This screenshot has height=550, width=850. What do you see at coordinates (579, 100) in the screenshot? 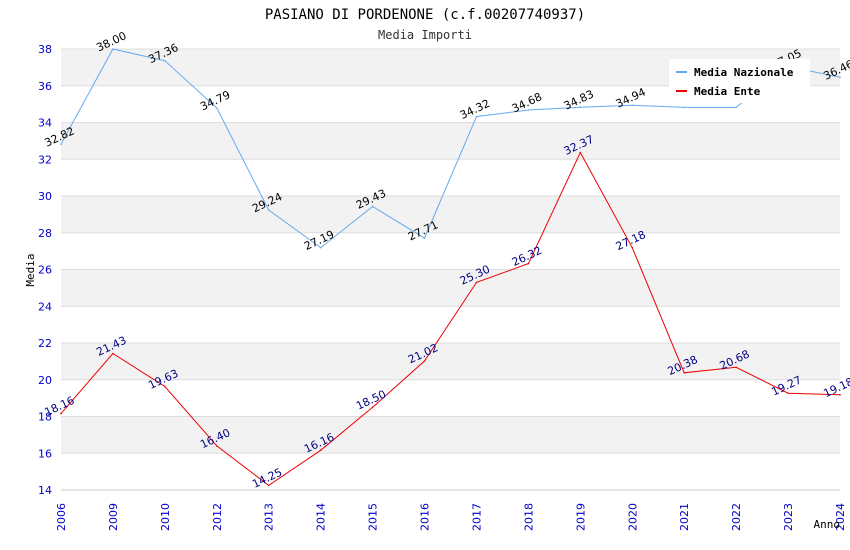
I see `data-label: 34.83` at bounding box center [579, 100].